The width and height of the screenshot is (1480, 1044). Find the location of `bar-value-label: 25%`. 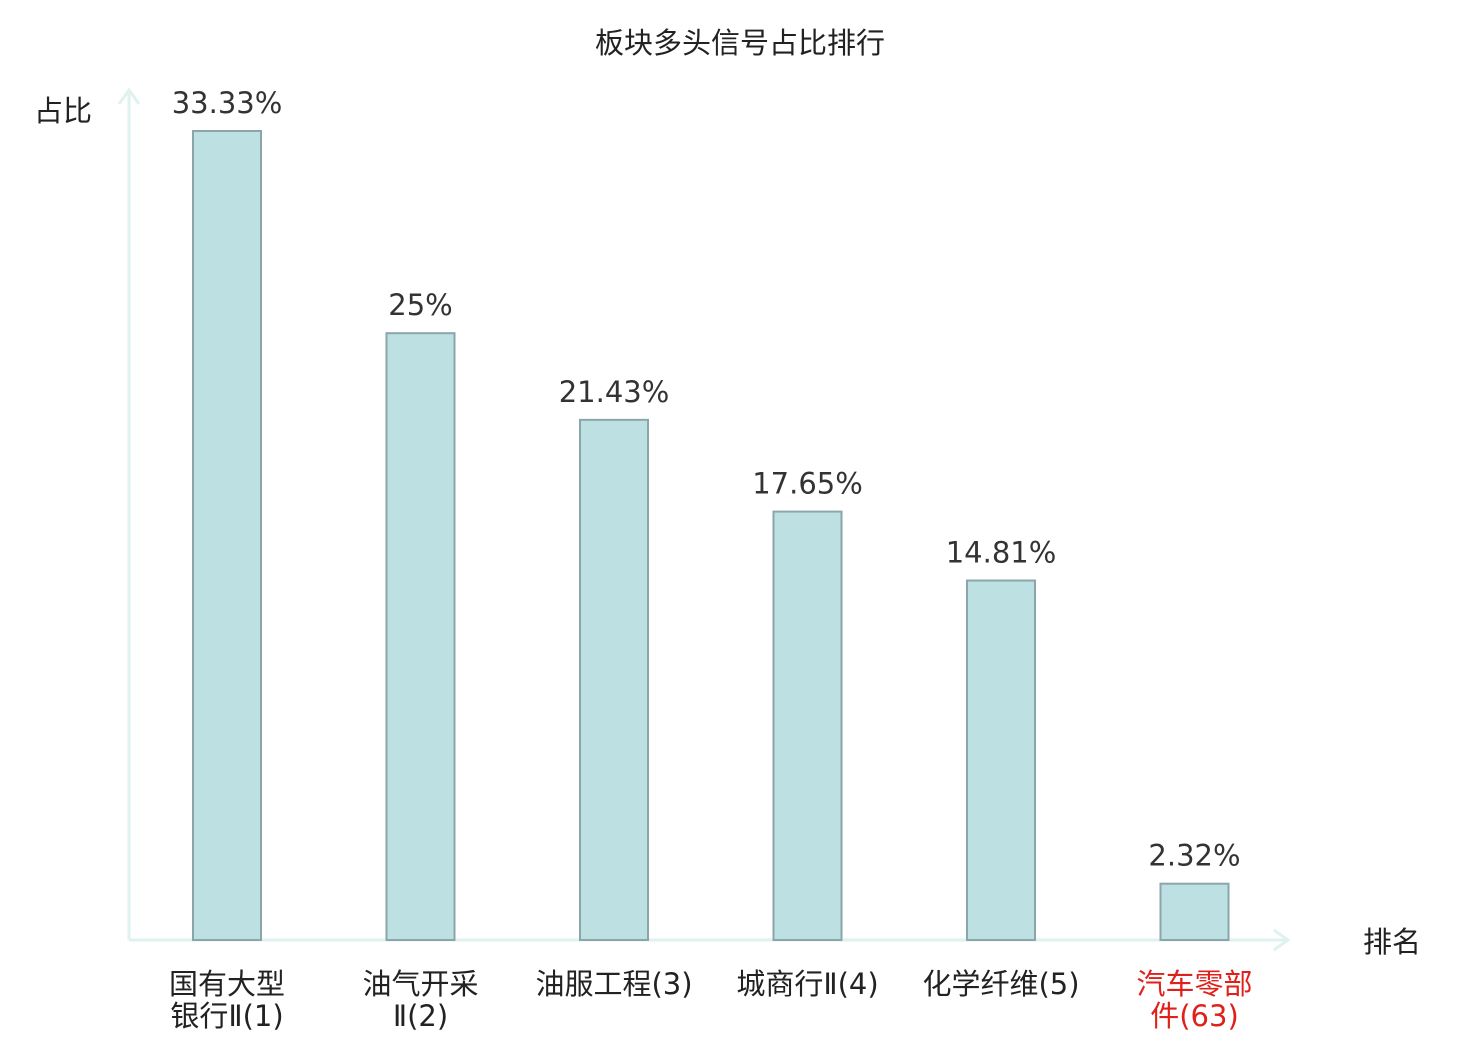

bar-value-label: 25% is located at coordinates (420, 305).